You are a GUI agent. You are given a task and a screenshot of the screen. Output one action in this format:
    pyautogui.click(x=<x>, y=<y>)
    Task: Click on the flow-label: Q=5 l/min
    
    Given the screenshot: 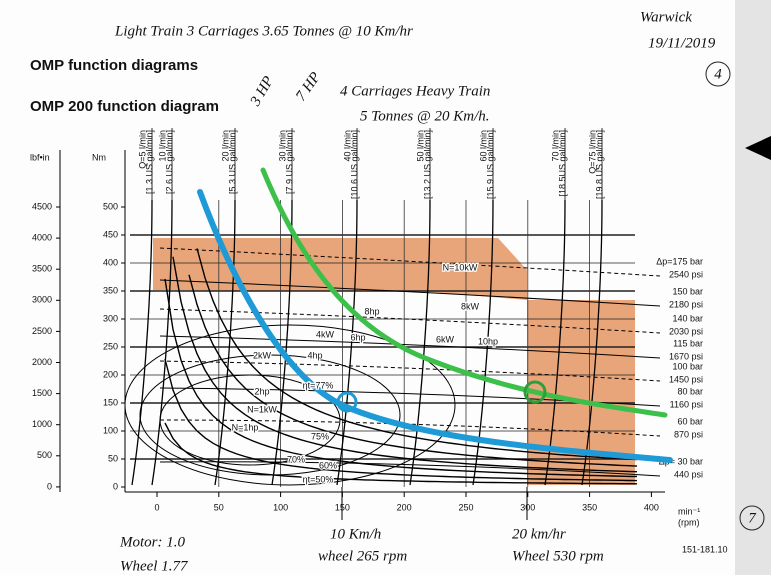 What is the action you would take?
    pyautogui.click(x=142, y=149)
    